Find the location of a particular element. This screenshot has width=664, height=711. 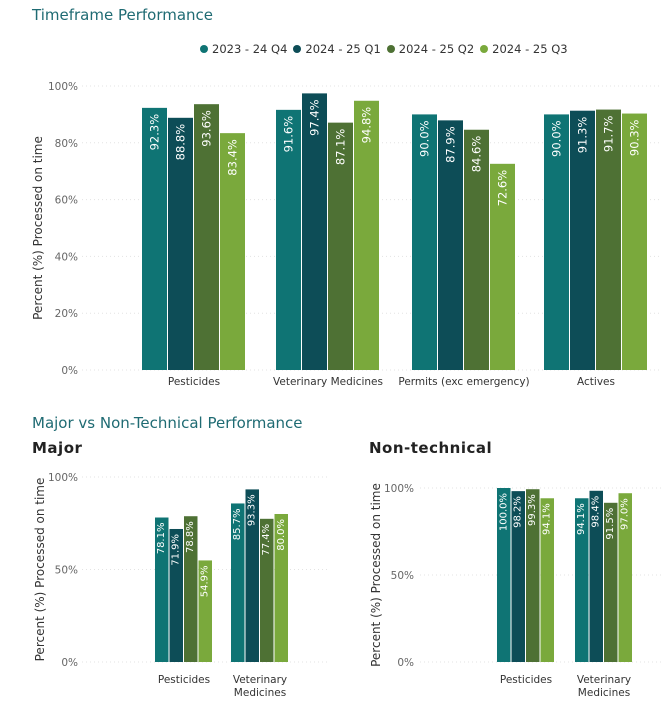

category-label: Veterinary Medicines is located at coordinates (328, 382).